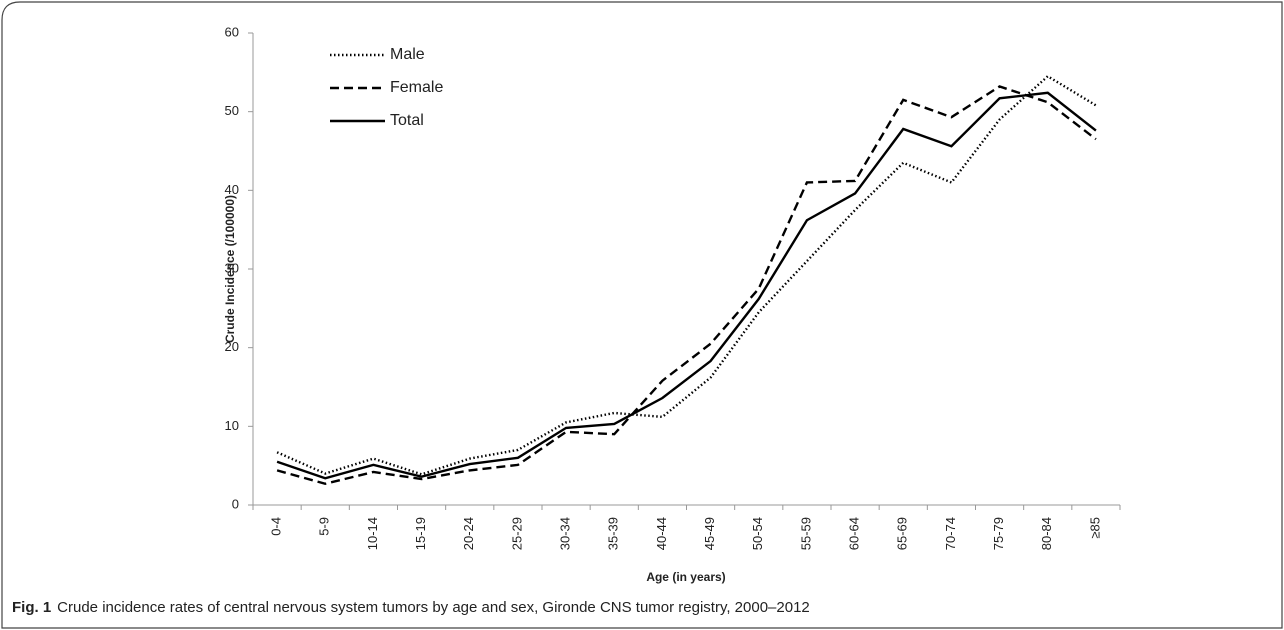  What do you see at coordinates (232, 425) in the screenshot?
I see `y-tick-label: 10` at bounding box center [232, 425].